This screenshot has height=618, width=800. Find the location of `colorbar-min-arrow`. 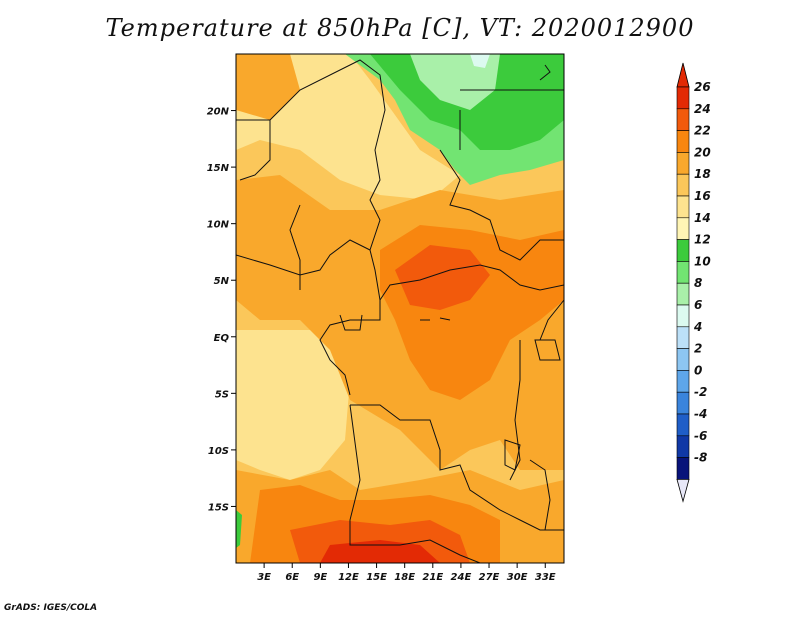

colorbar-min-arrow is located at coordinates (683, 490).